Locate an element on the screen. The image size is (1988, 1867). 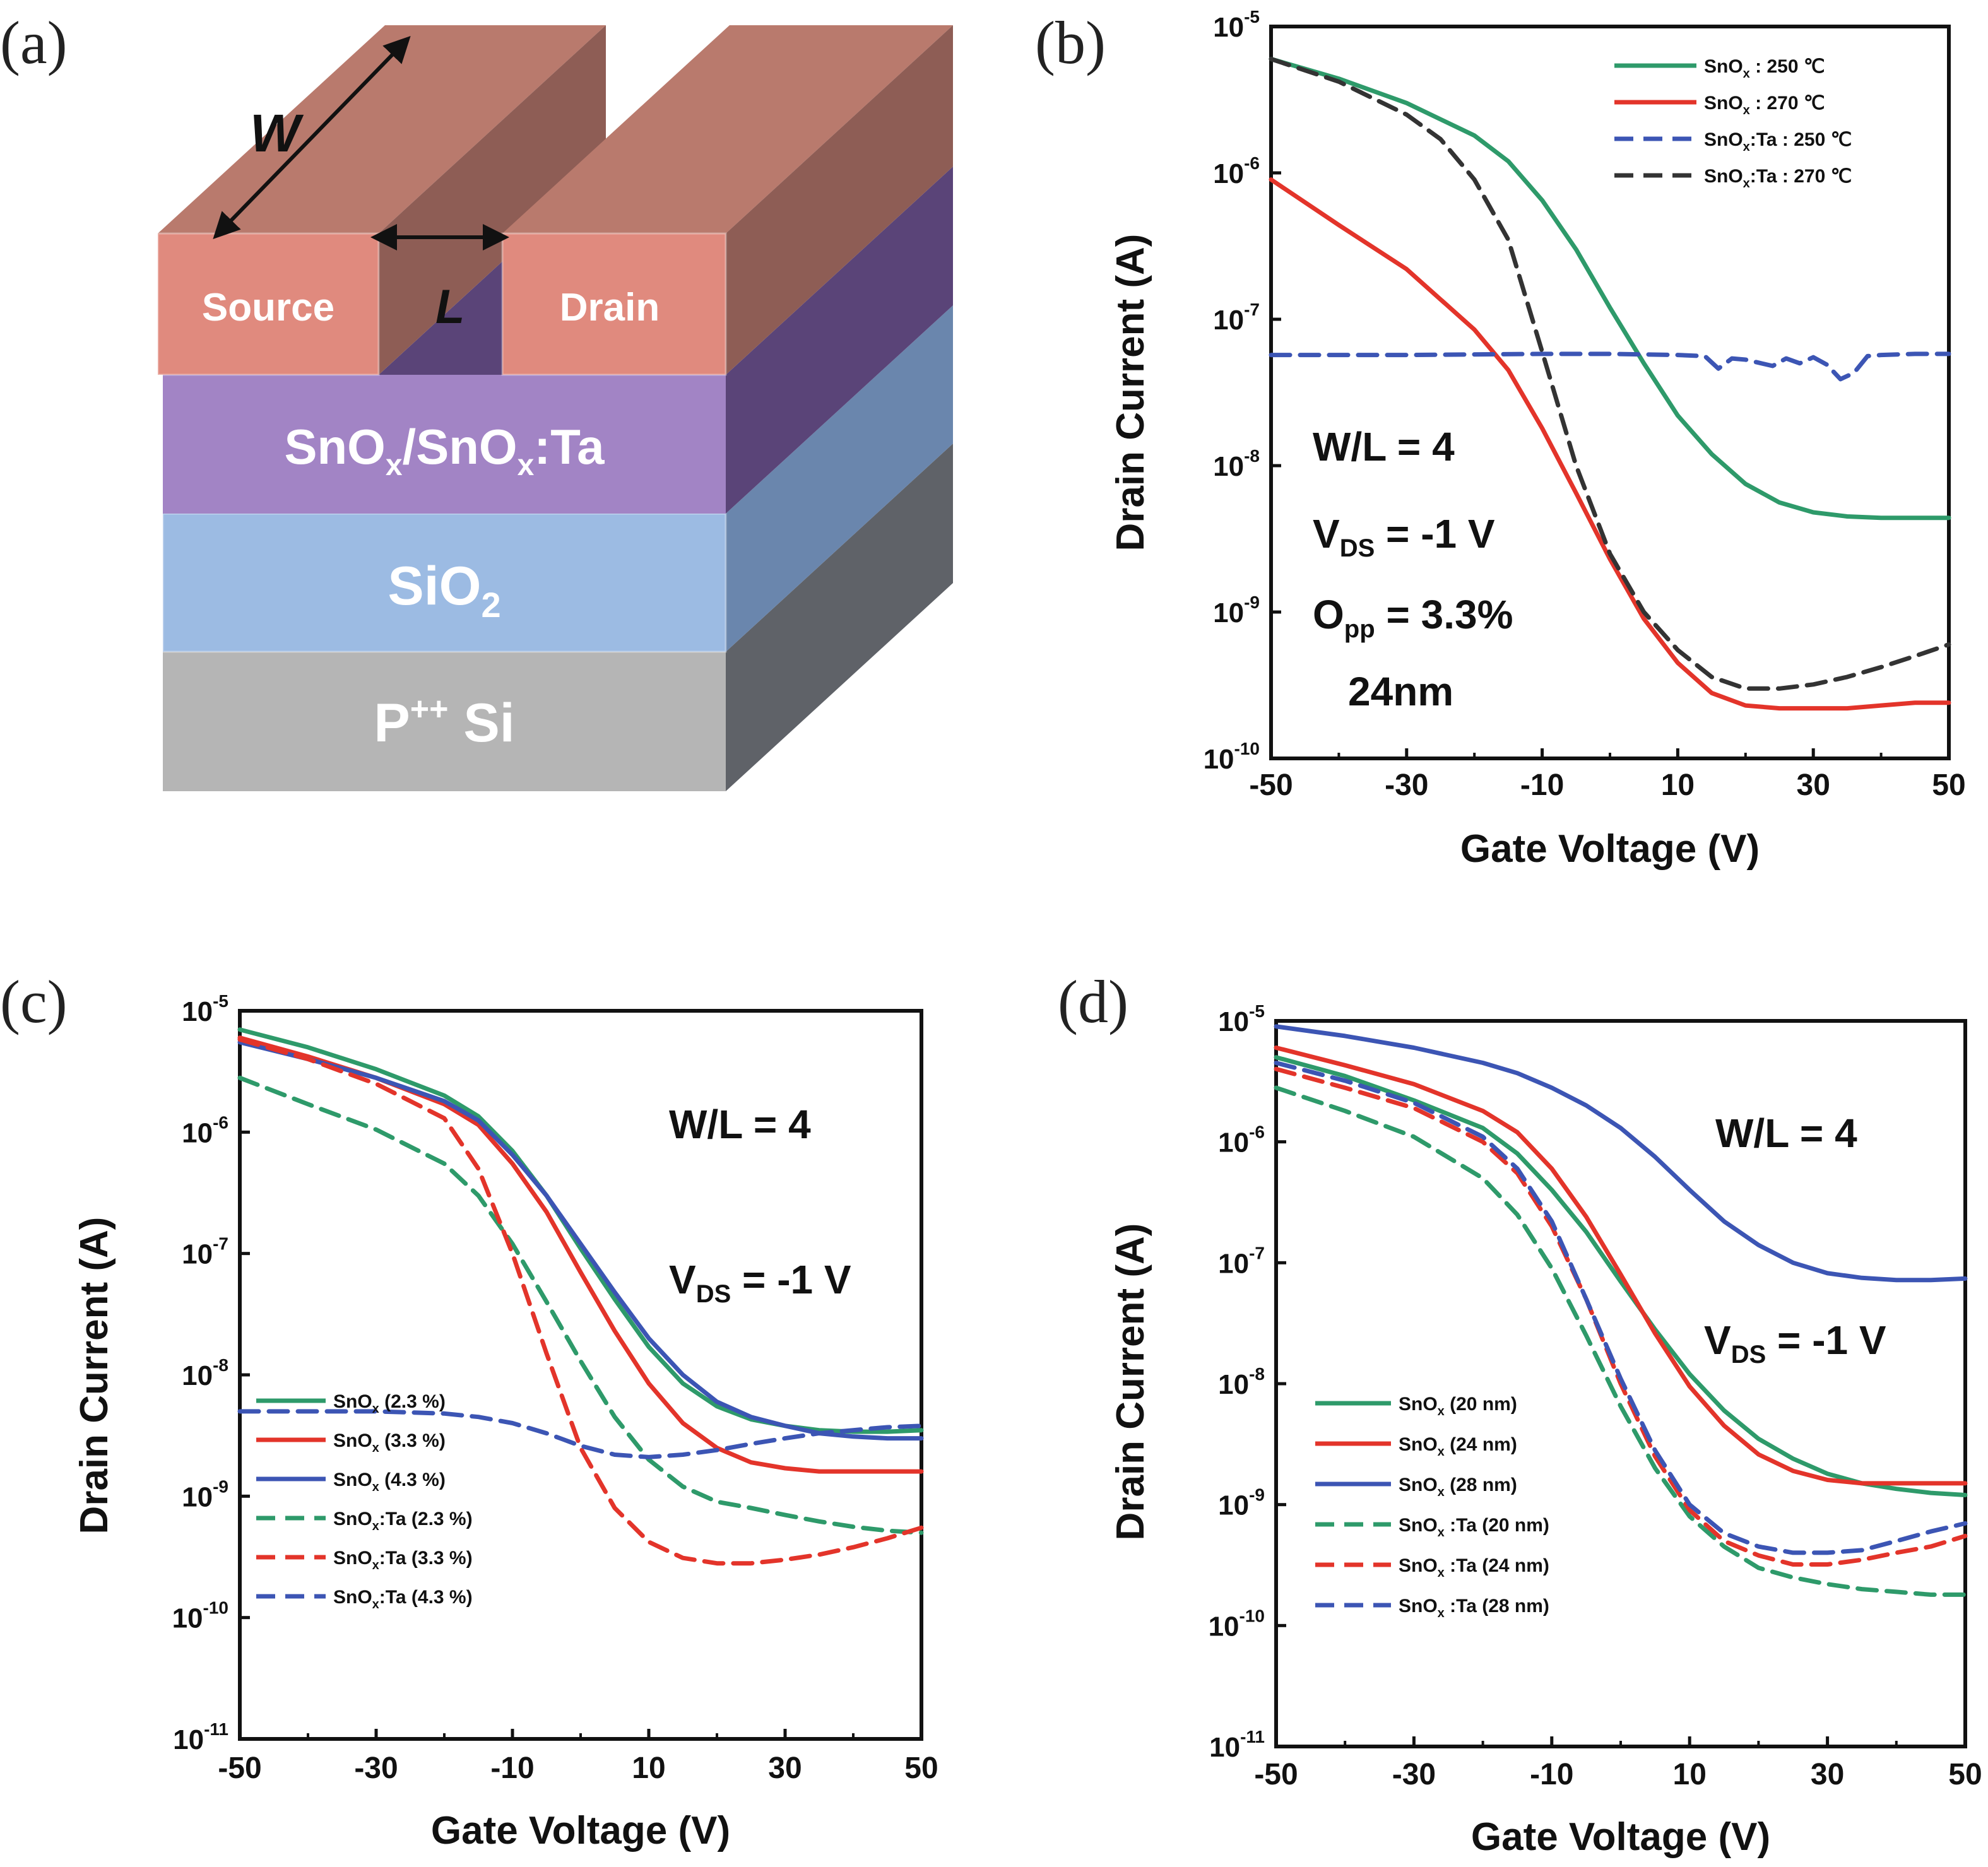
panel-c-x-axis-label: Gate Voltage (V) is located at coordinates (580, 1830).